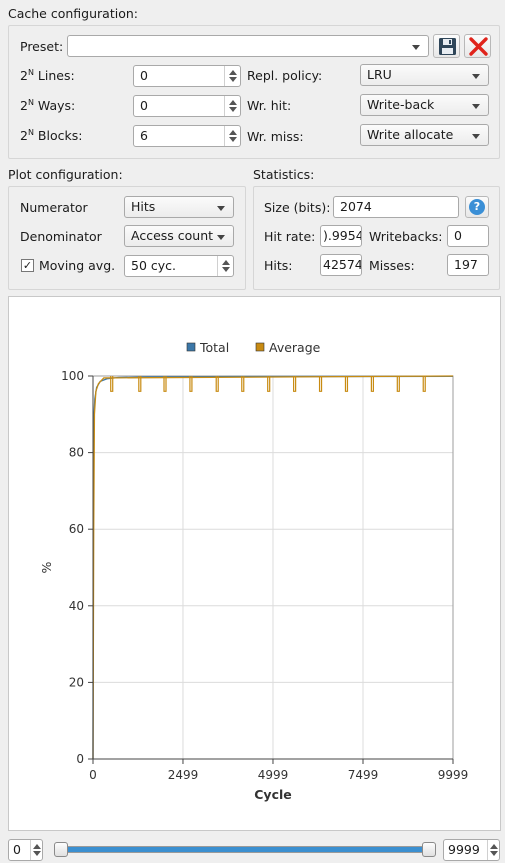  I want to click on help-button: ?, so click(477, 207).